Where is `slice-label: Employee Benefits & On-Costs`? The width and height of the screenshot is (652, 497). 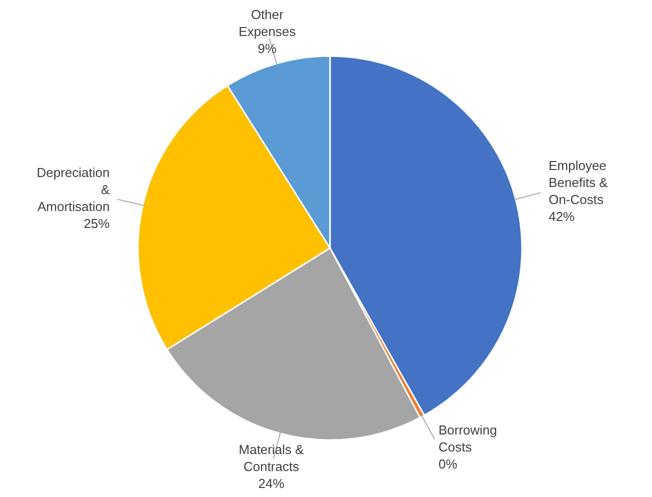 slice-label: Employee Benefits & On-Costs is located at coordinates (578, 183).